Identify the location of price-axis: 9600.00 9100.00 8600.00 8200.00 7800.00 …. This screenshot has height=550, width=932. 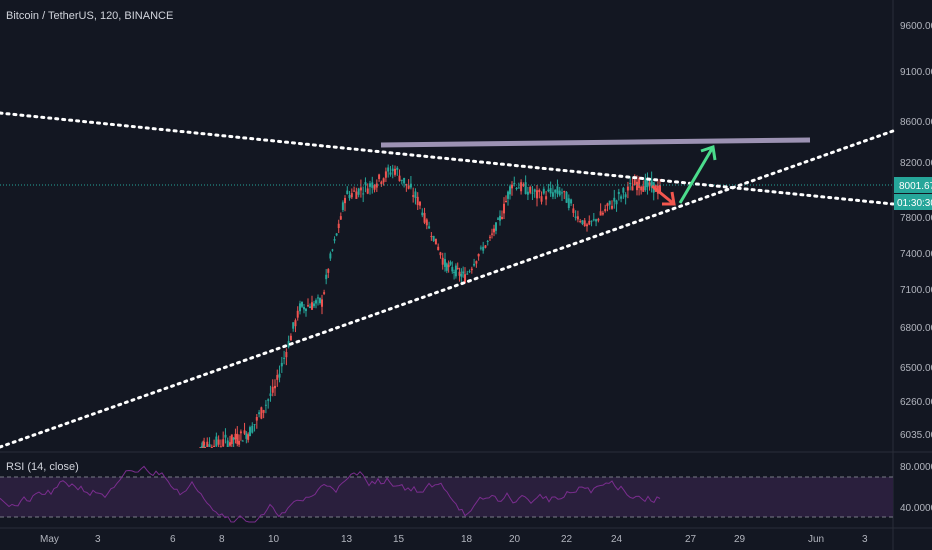
(916, 231).